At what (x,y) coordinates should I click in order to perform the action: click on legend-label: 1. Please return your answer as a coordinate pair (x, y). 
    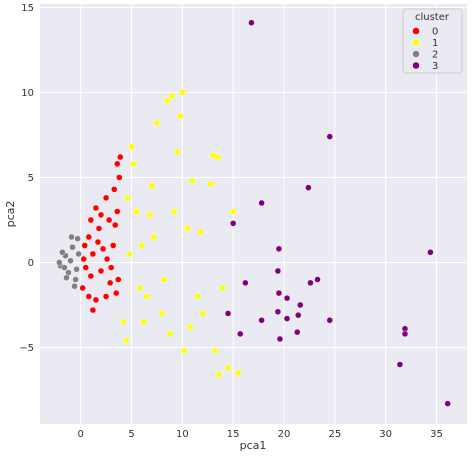
    Looking at the image, I should click on (435, 43).